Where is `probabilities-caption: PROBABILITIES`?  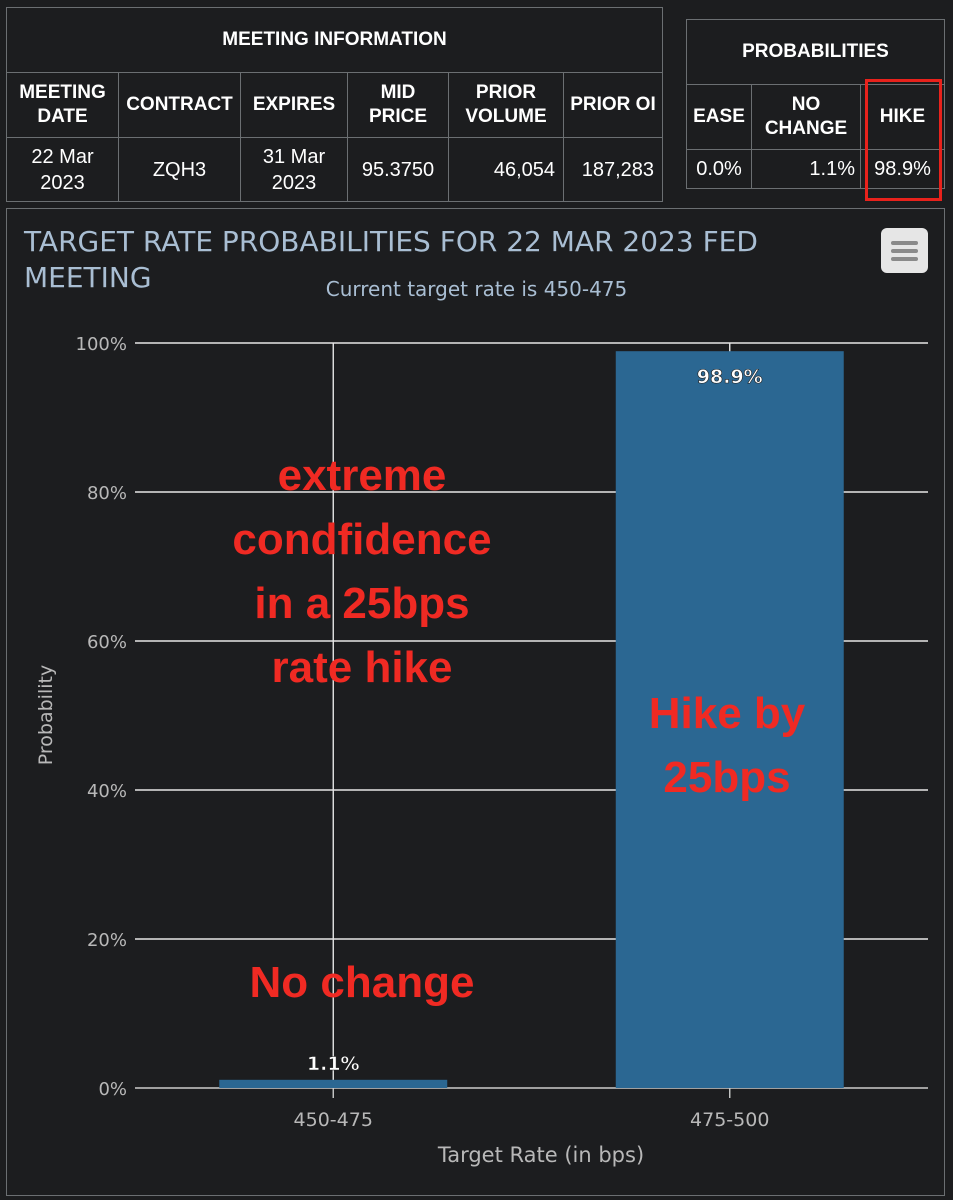 probabilities-caption: PROBABILITIES is located at coordinates (815, 52).